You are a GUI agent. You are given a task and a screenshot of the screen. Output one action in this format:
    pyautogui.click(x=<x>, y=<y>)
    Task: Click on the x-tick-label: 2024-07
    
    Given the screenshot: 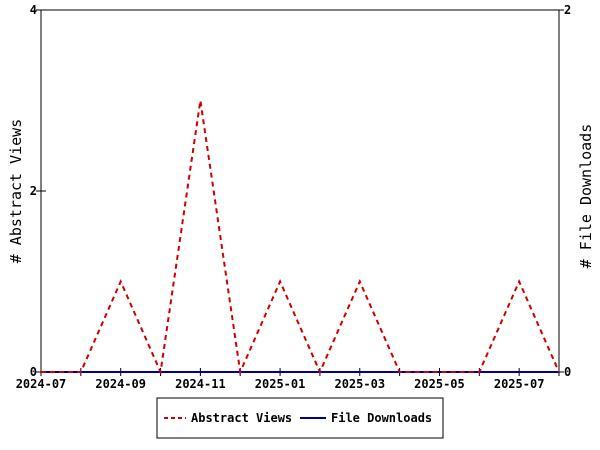 What is the action you would take?
    pyautogui.click(x=41, y=384)
    